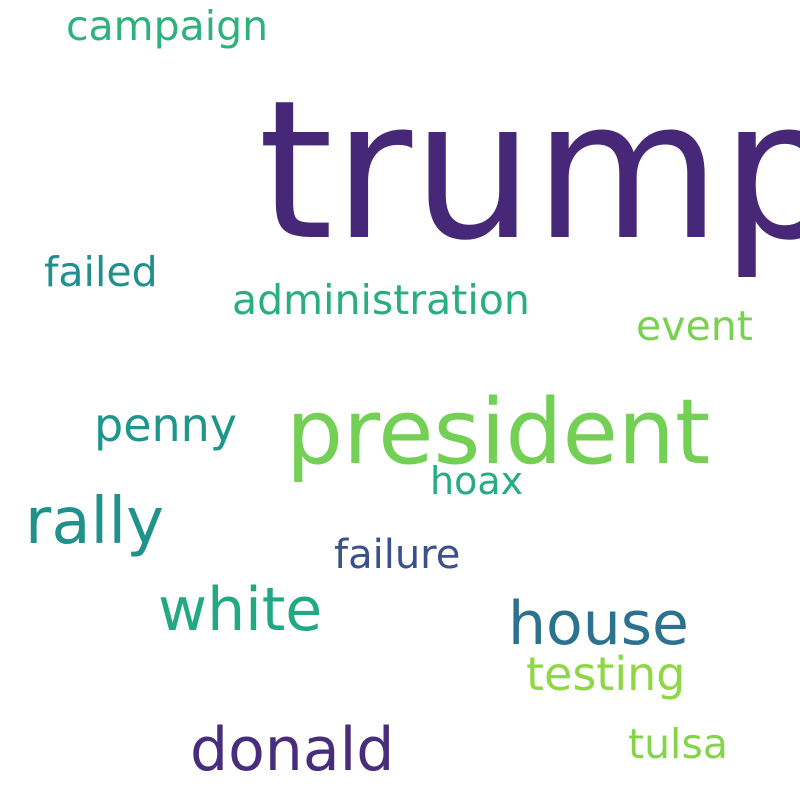 The image size is (800, 800). What do you see at coordinates (381, 300) in the screenshot?
I see `word-administration: administration` at bounding box center [381, 300].